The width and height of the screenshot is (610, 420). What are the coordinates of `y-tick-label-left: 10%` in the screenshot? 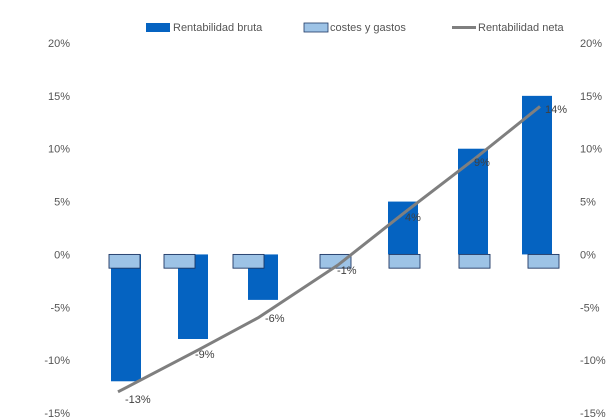 It's located at (59, 150).